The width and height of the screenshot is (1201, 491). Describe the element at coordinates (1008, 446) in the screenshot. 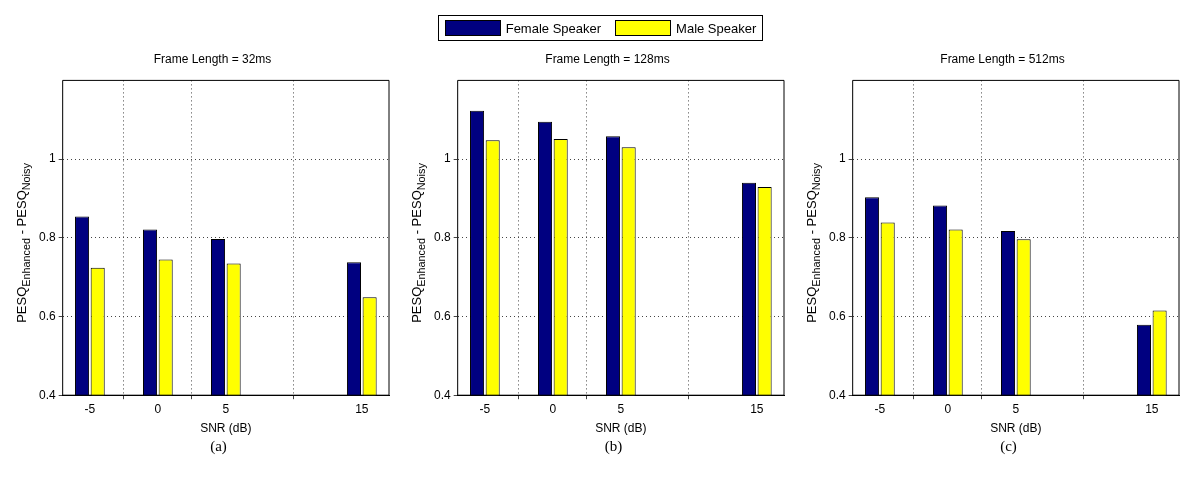

I see `text: (c)` at that location.